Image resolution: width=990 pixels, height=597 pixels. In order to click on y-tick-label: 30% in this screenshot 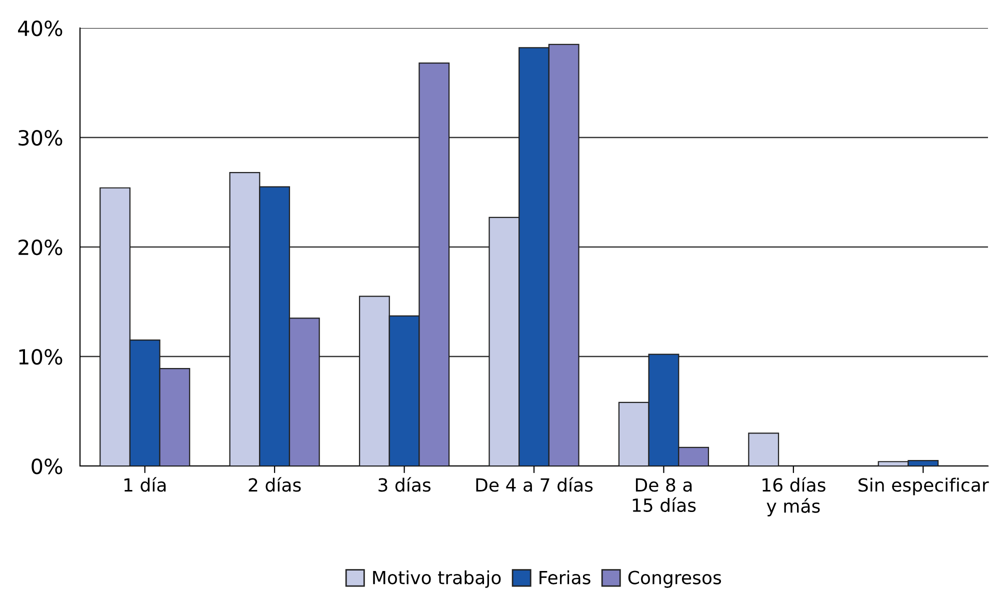, I will do `click(40, 138)`.